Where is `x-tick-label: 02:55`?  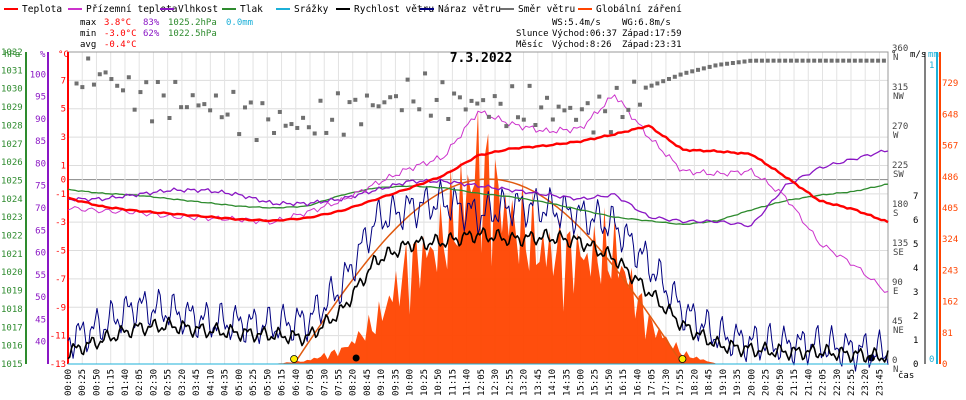 x-tick-label: 02:55 is located at coordinates (169, 382).